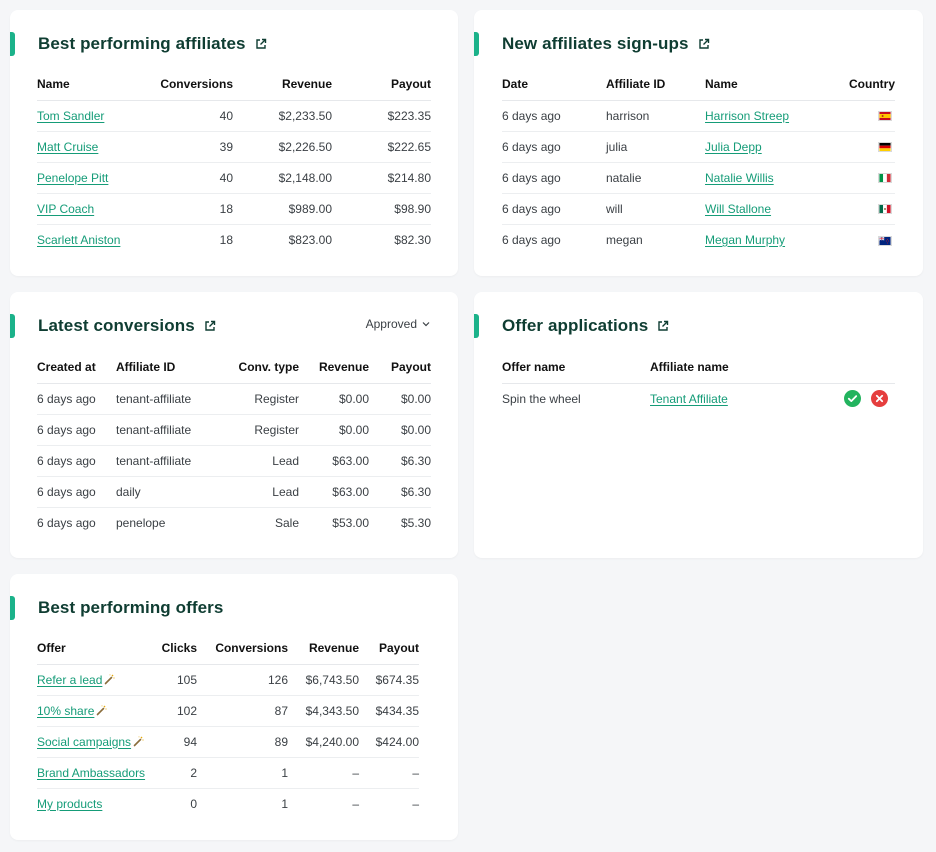 The image size is (936, 852). What do you see at coordinates (737, 368) in the screenshot?
I see `col-header-affiliate-name: Affiliate name` at bounding box center [737, 368].